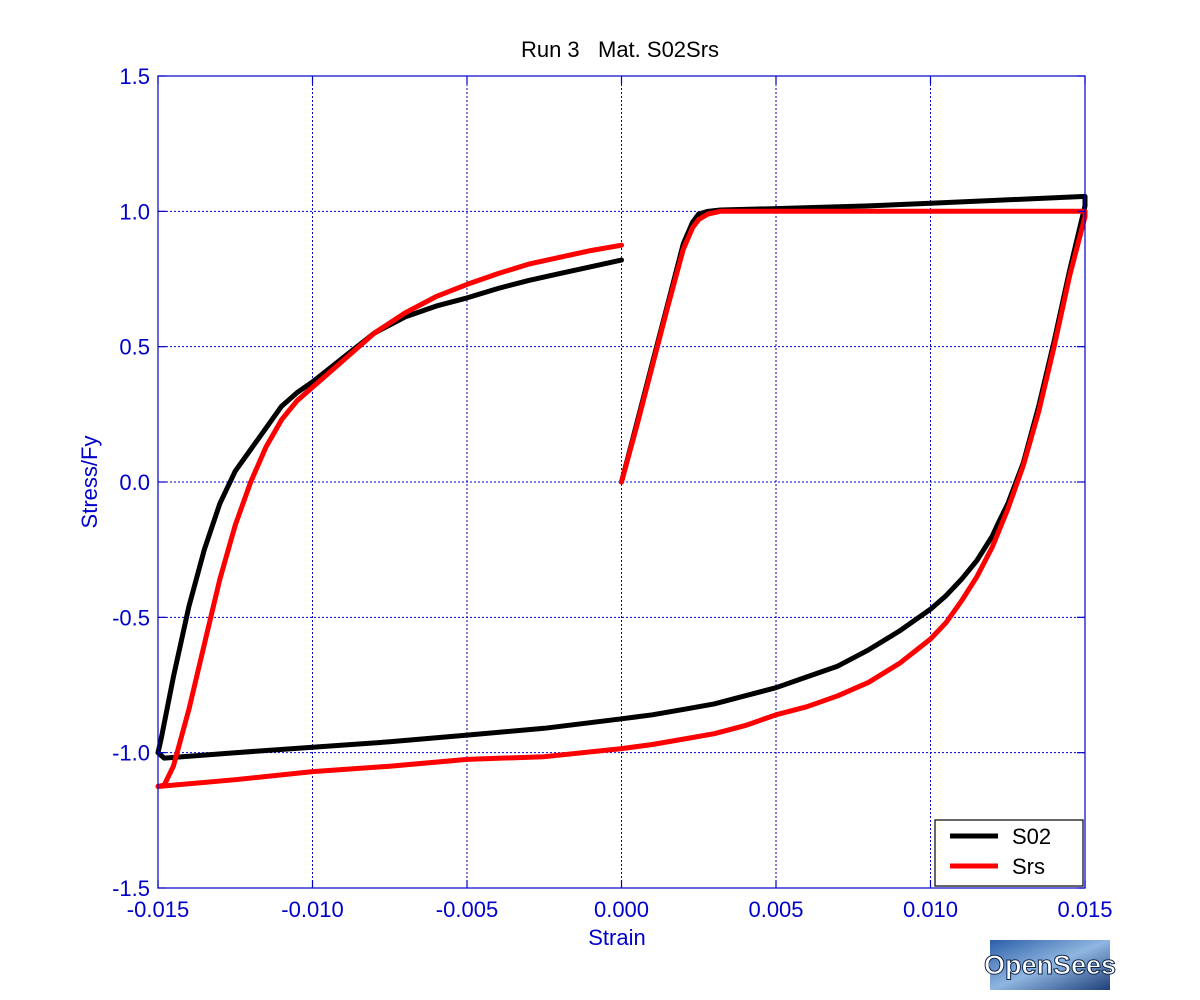 Image resolution: width=1200 pixels, height=1000 pixels. I want to click on x-axis-label: Strain, so click(616, 937).